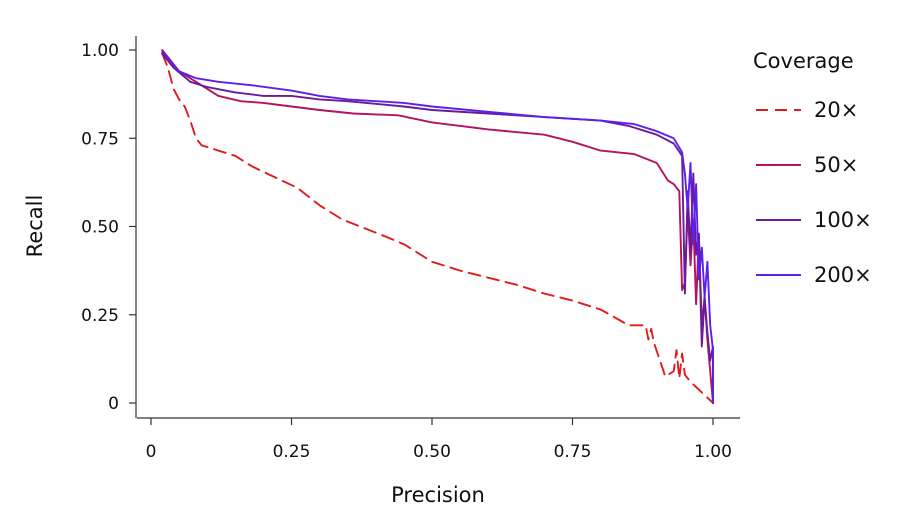 The height and width of the screenshot is (516, 903). I want to click on y-tick-label: 0.75, so click(100, 139).